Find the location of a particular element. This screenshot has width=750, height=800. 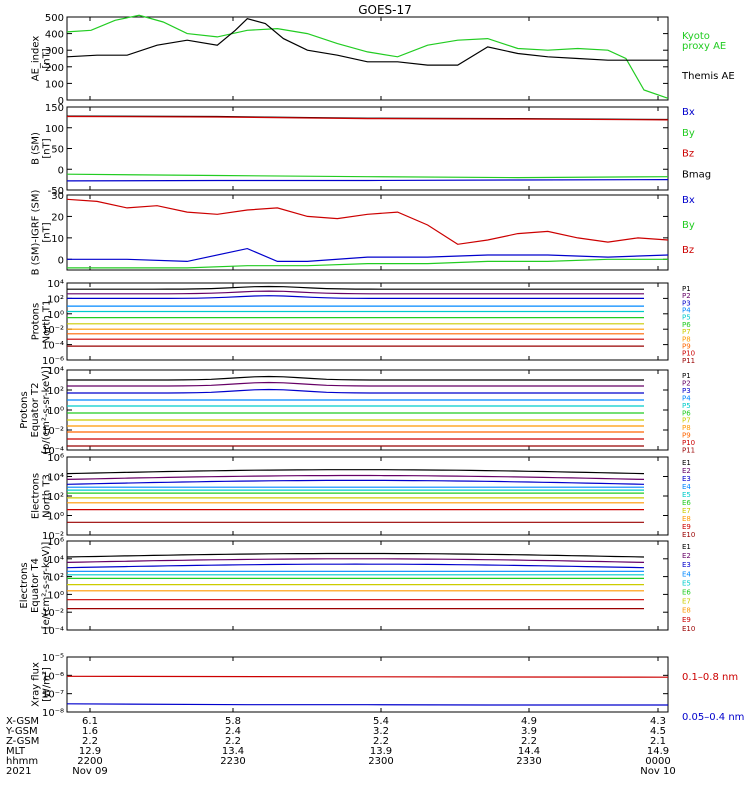

legend-entry: Bz is located at coordinates (688, 250).